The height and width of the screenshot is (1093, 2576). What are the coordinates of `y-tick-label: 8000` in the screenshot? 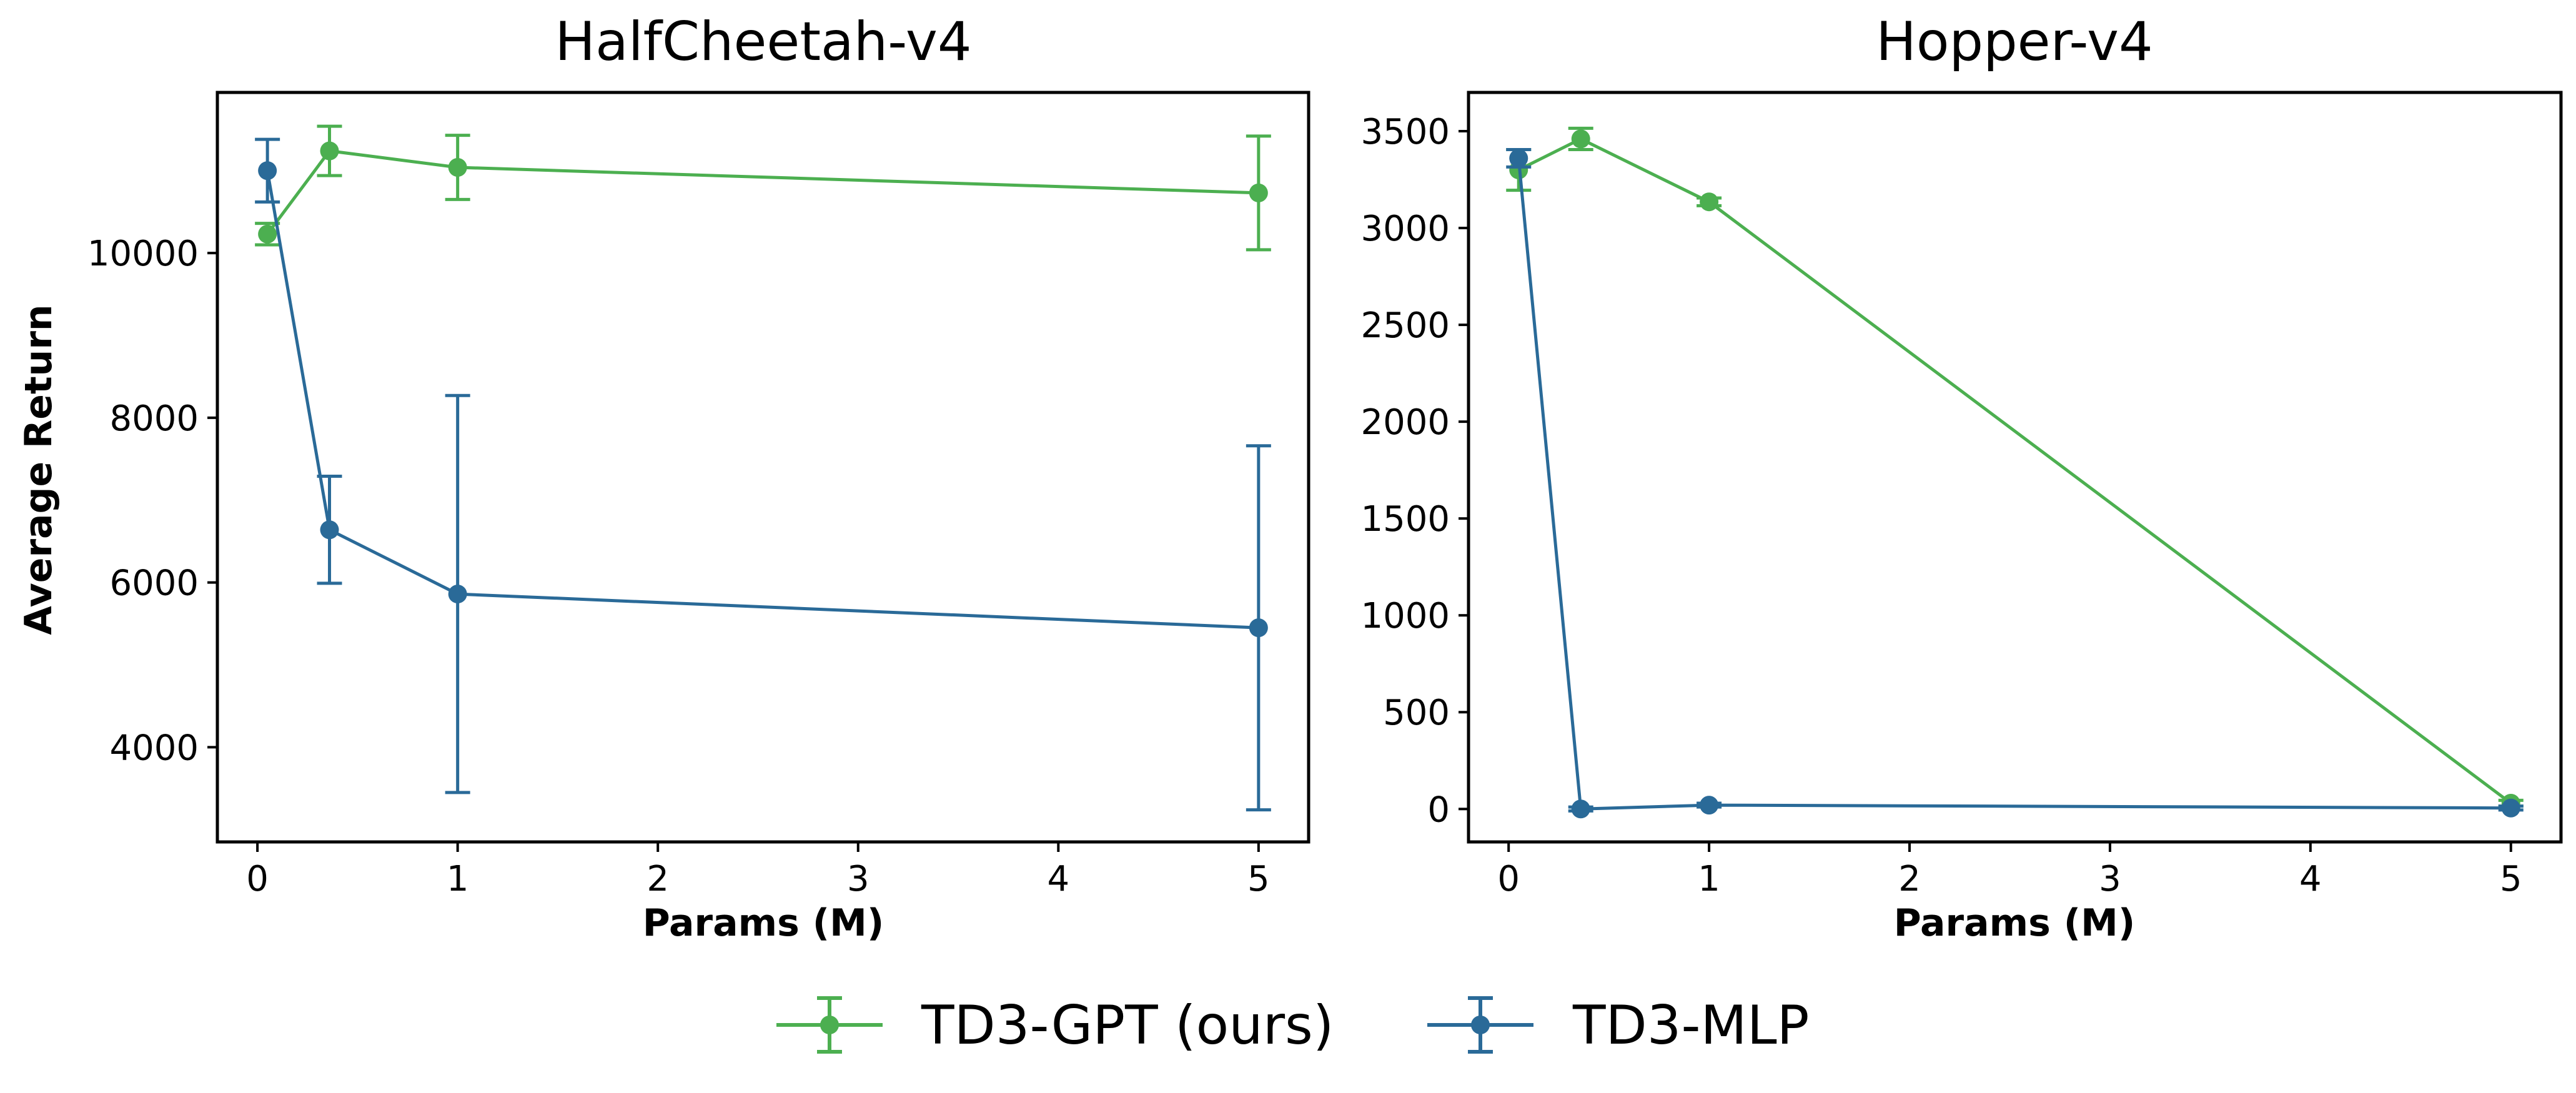 It's located at (154, 418).